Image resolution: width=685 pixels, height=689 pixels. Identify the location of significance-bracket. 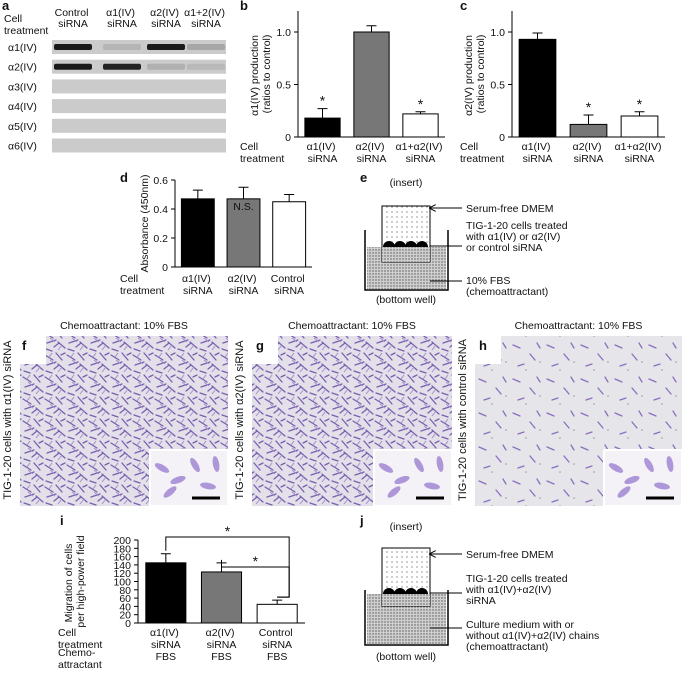
(255, 578).